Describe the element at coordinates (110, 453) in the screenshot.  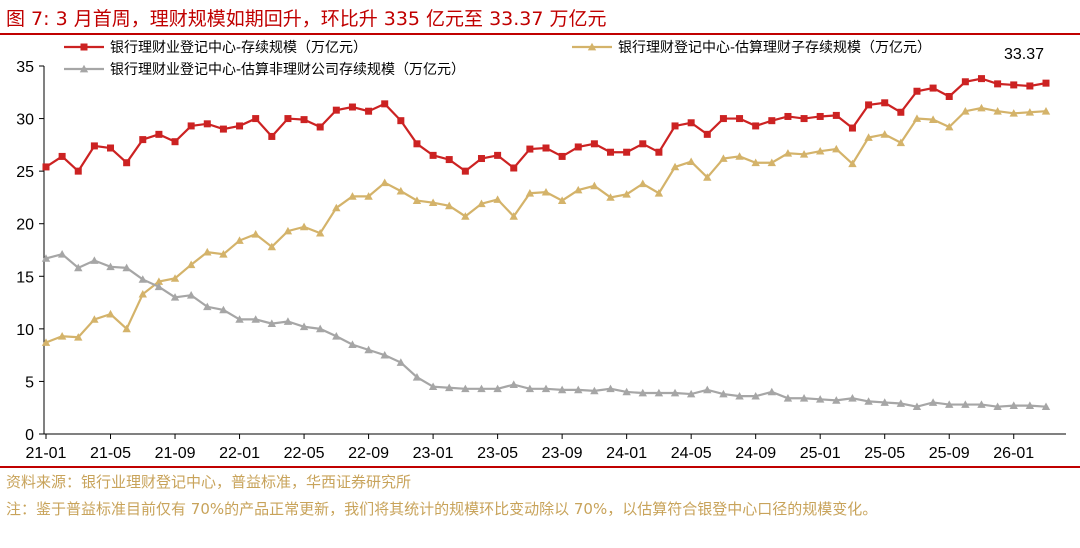
I see `x-tick-label: 21-05` at that location.